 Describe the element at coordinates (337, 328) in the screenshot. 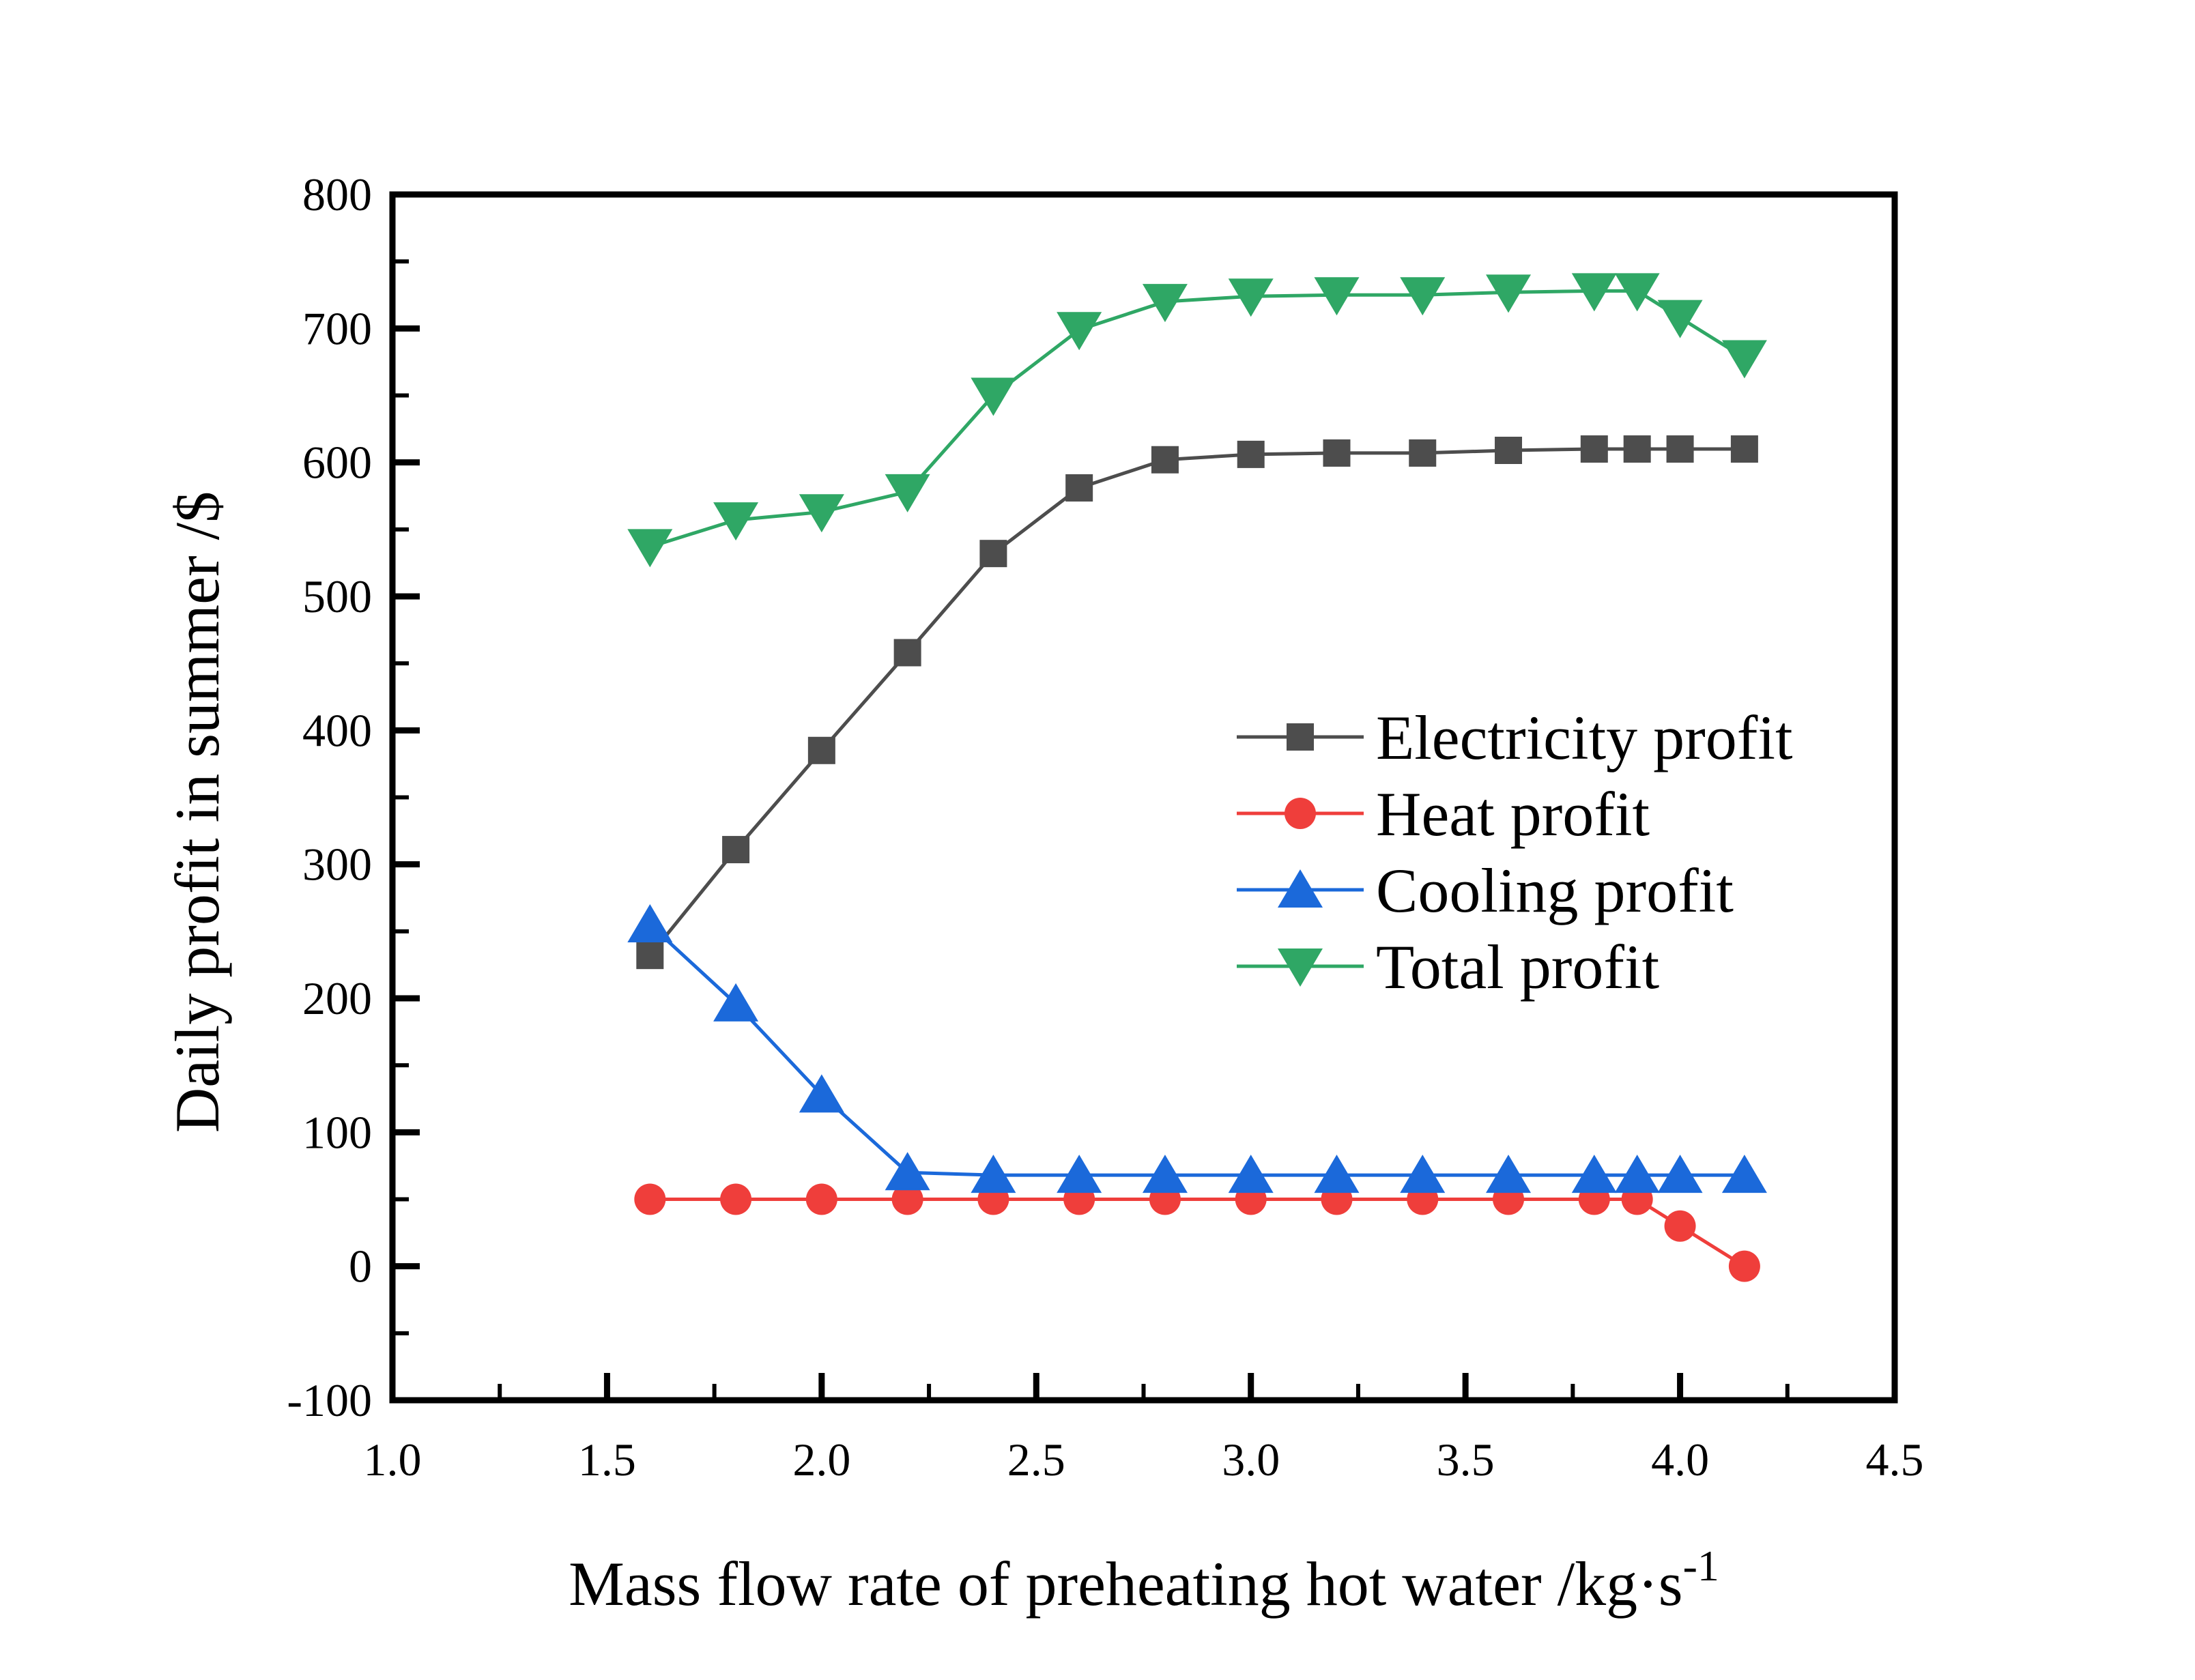

I see `y-tick-label: 700` at that location.